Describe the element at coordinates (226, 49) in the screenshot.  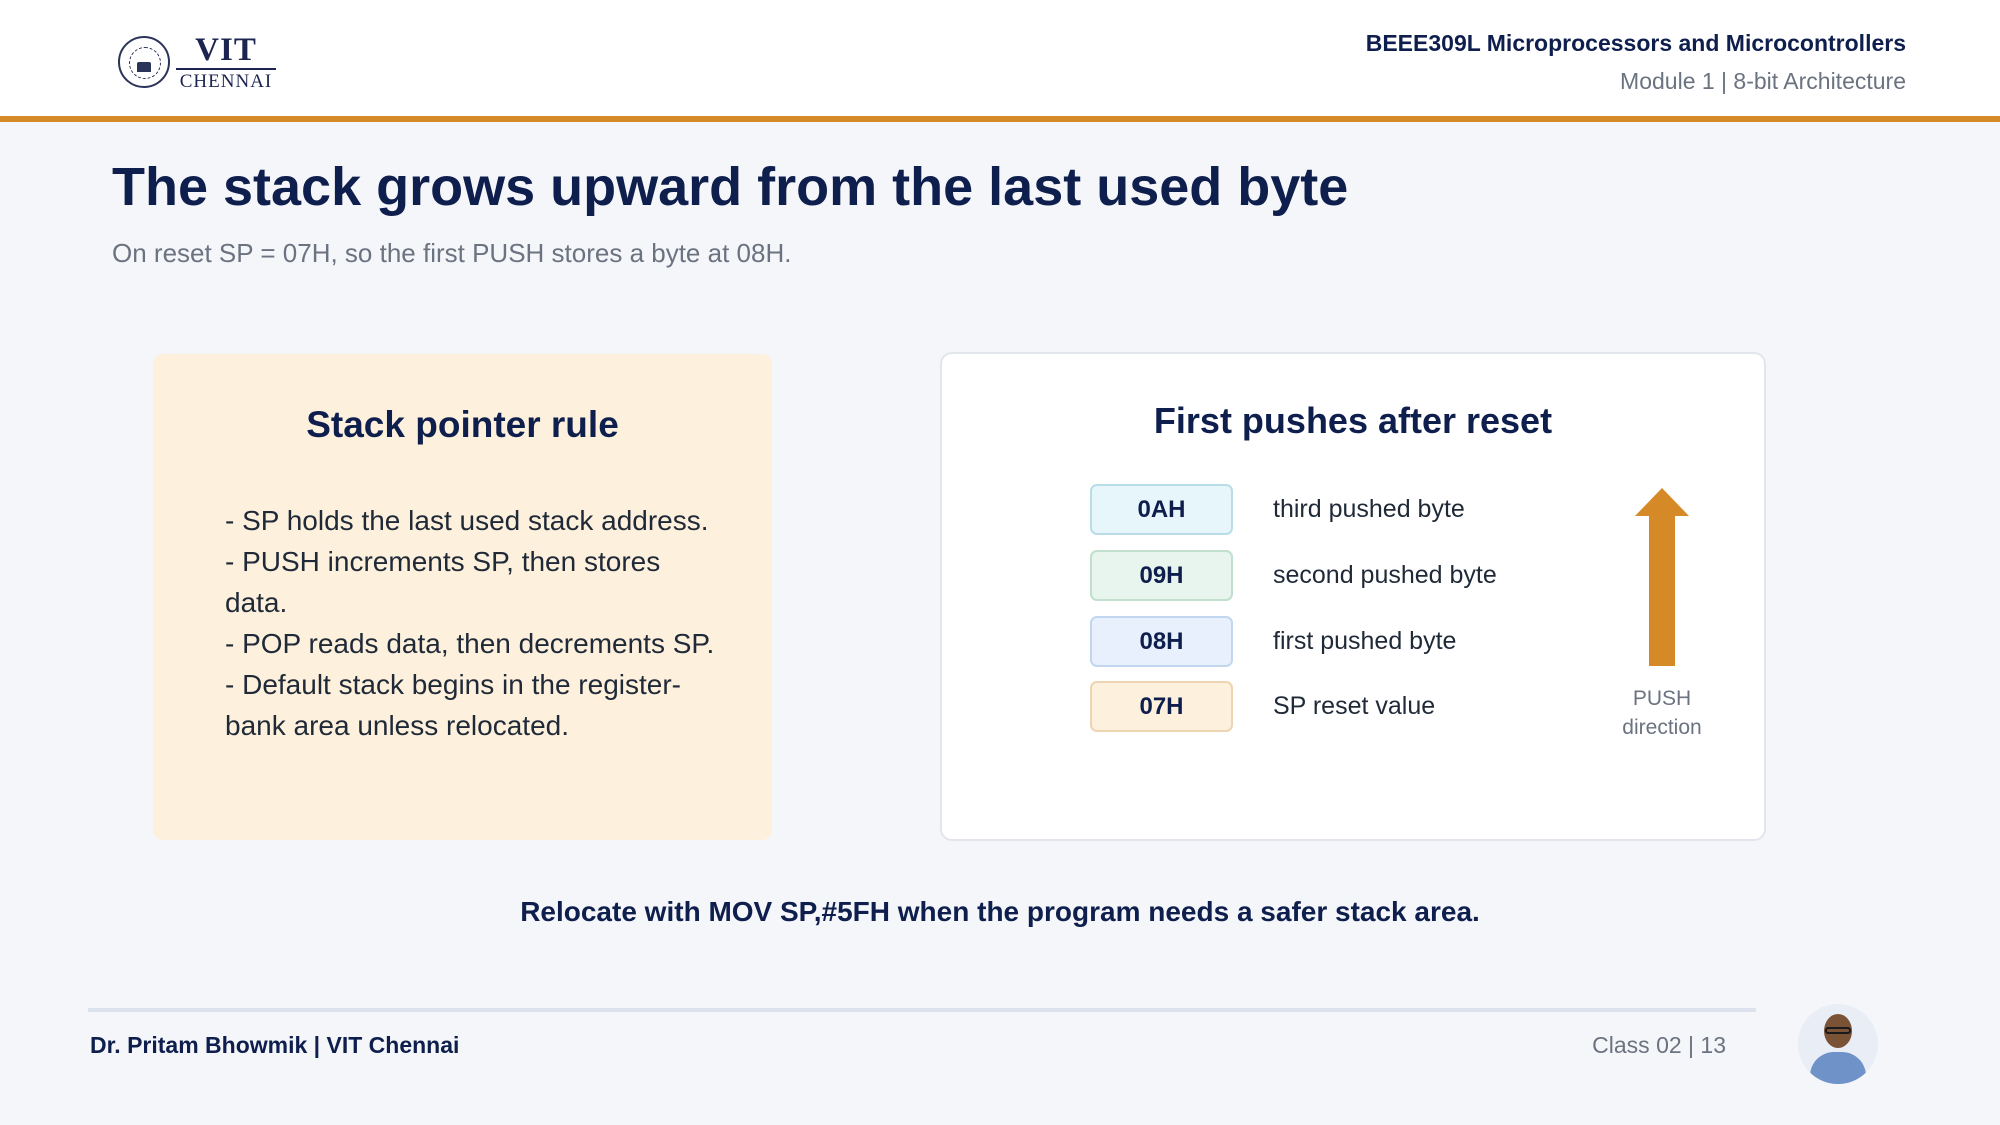
I see `logo-vit-text: VIT` at that location.